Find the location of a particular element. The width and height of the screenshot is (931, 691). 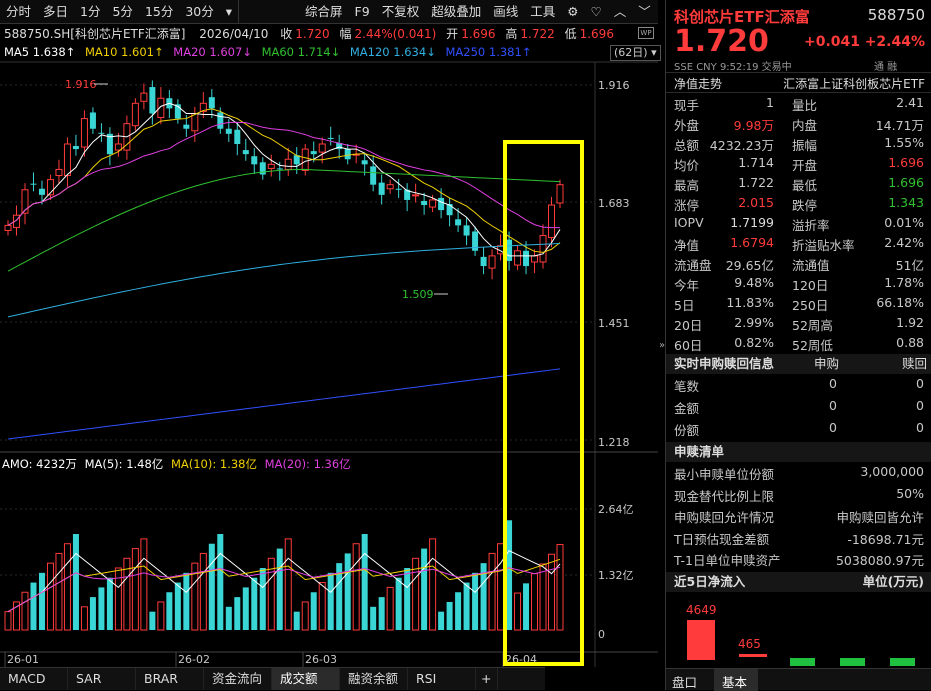

badge-icons: 通 融 is located at coordinates (886, 67).